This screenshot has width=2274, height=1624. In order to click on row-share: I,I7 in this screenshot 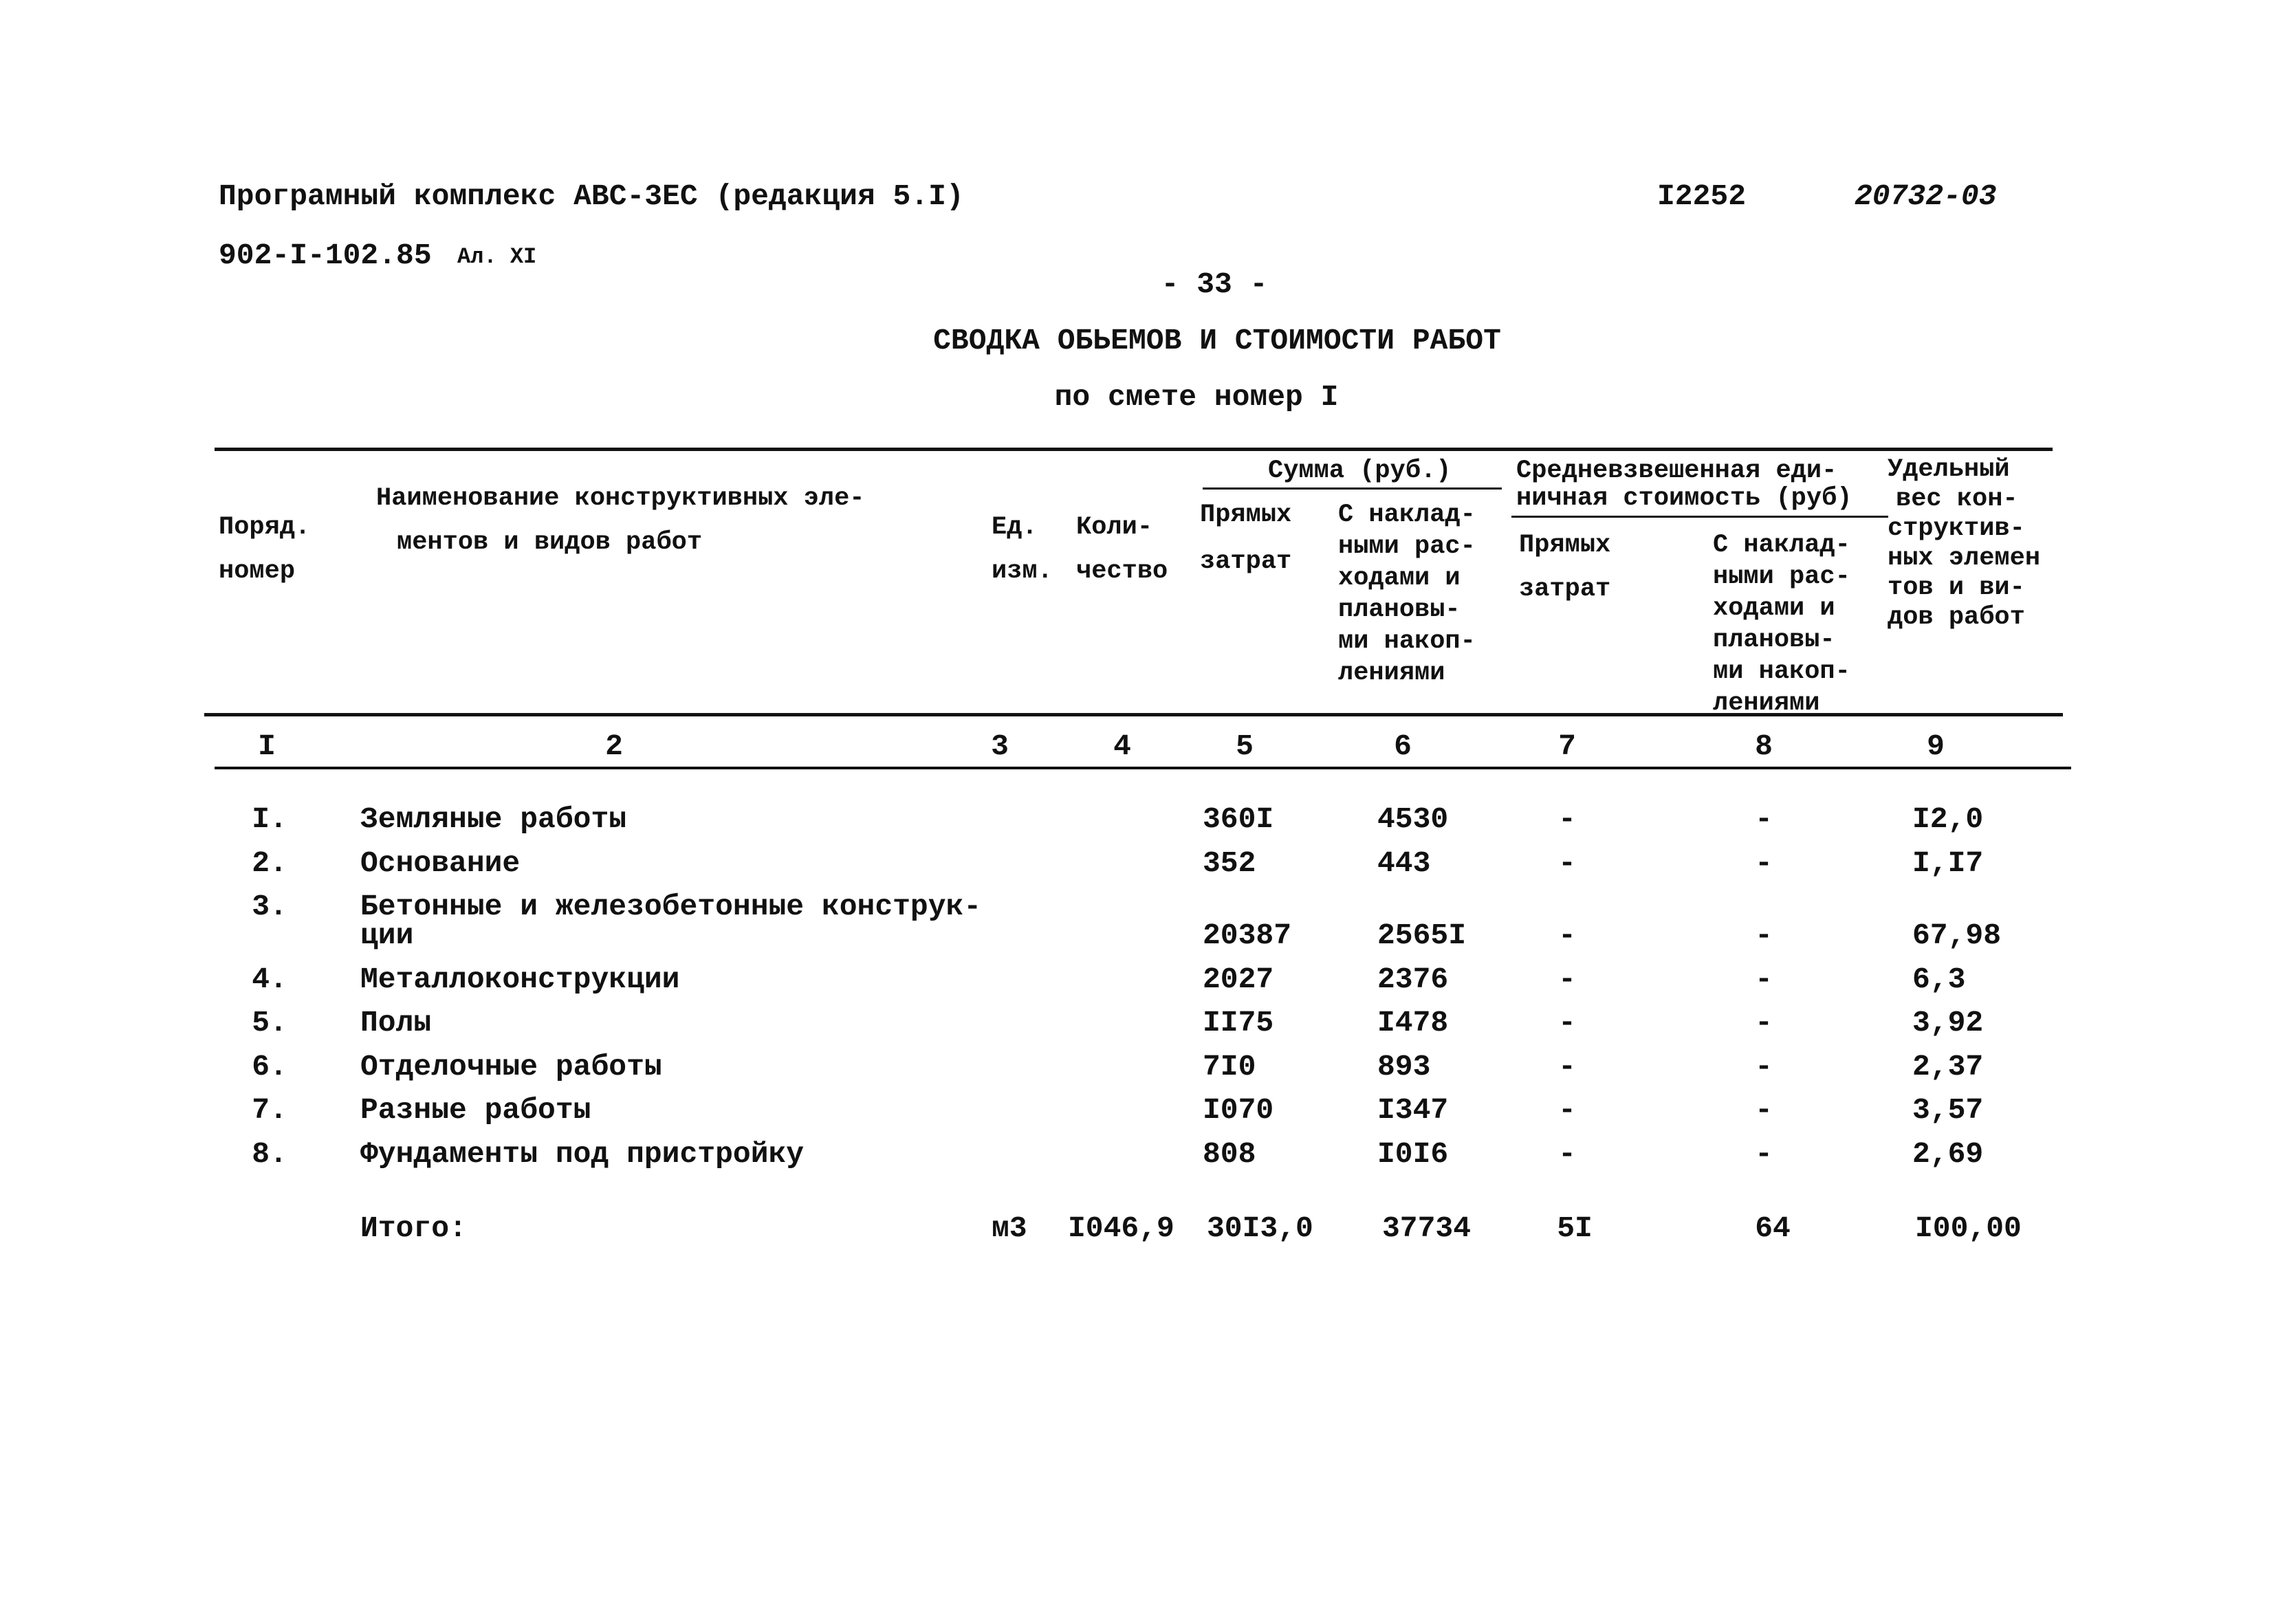, I will do `click(1948, 863)`.